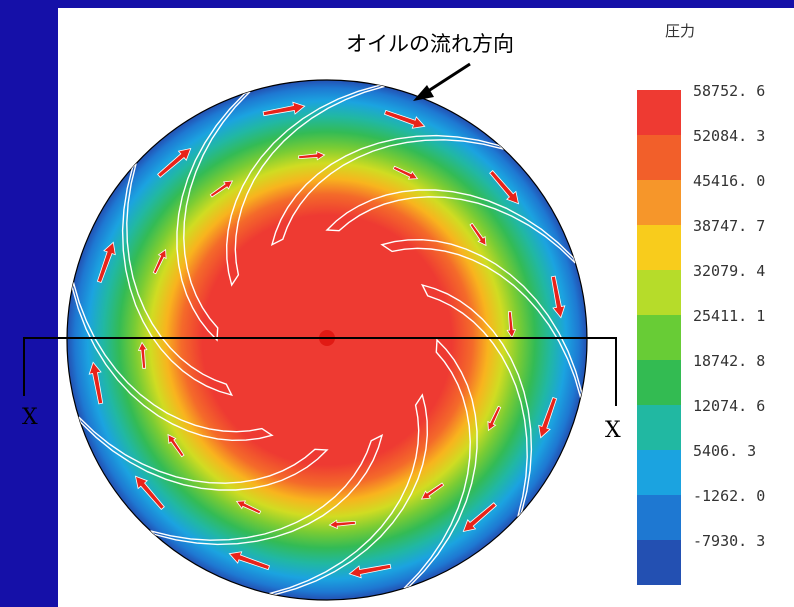  What do you see at coordinates (729, 541) in the screenshot?
I see `legend-level-label: -7930. 3` at bounding box center [729, 541].